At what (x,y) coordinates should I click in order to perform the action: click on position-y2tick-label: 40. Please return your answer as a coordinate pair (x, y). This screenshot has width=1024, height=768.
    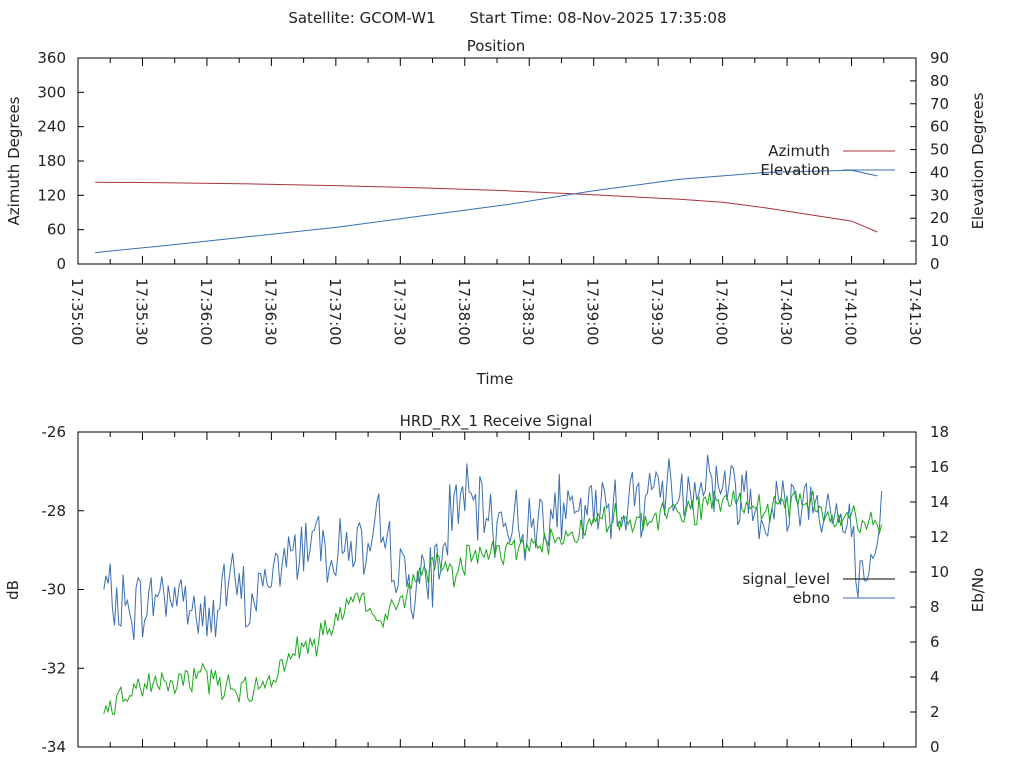
    Looking at the image, I should click on (939, 172).